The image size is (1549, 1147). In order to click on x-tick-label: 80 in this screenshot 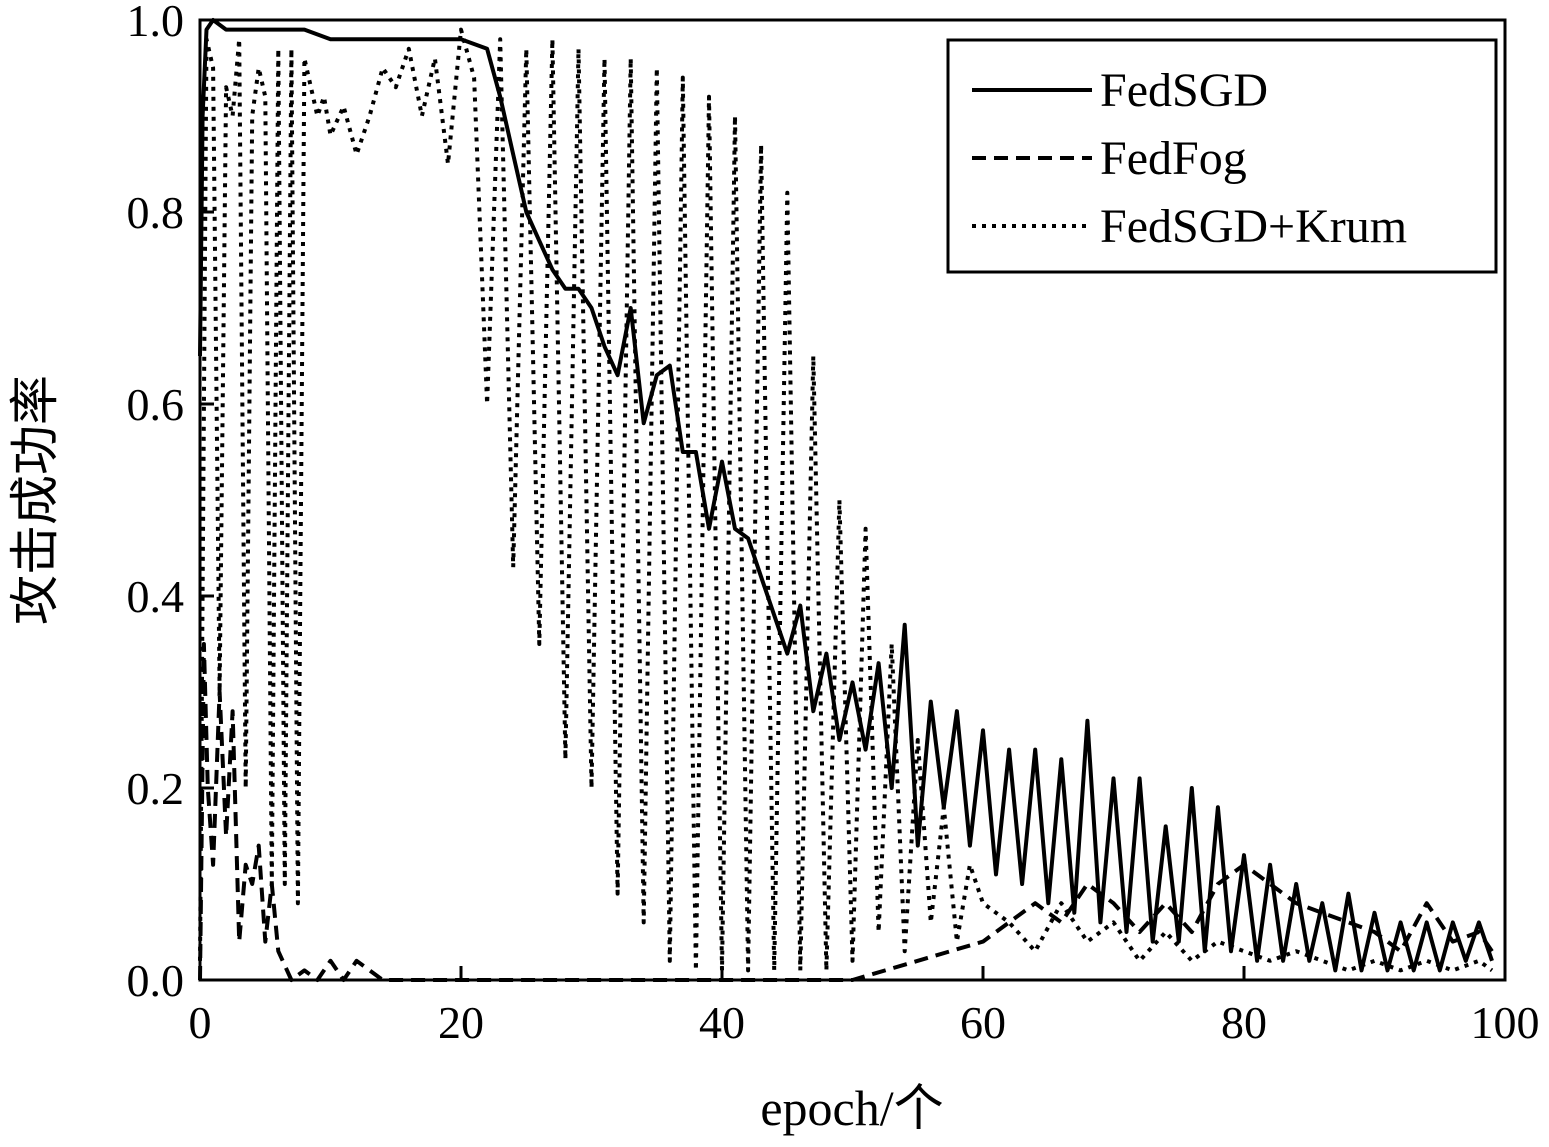, I will do `click(1244, 1022)`.